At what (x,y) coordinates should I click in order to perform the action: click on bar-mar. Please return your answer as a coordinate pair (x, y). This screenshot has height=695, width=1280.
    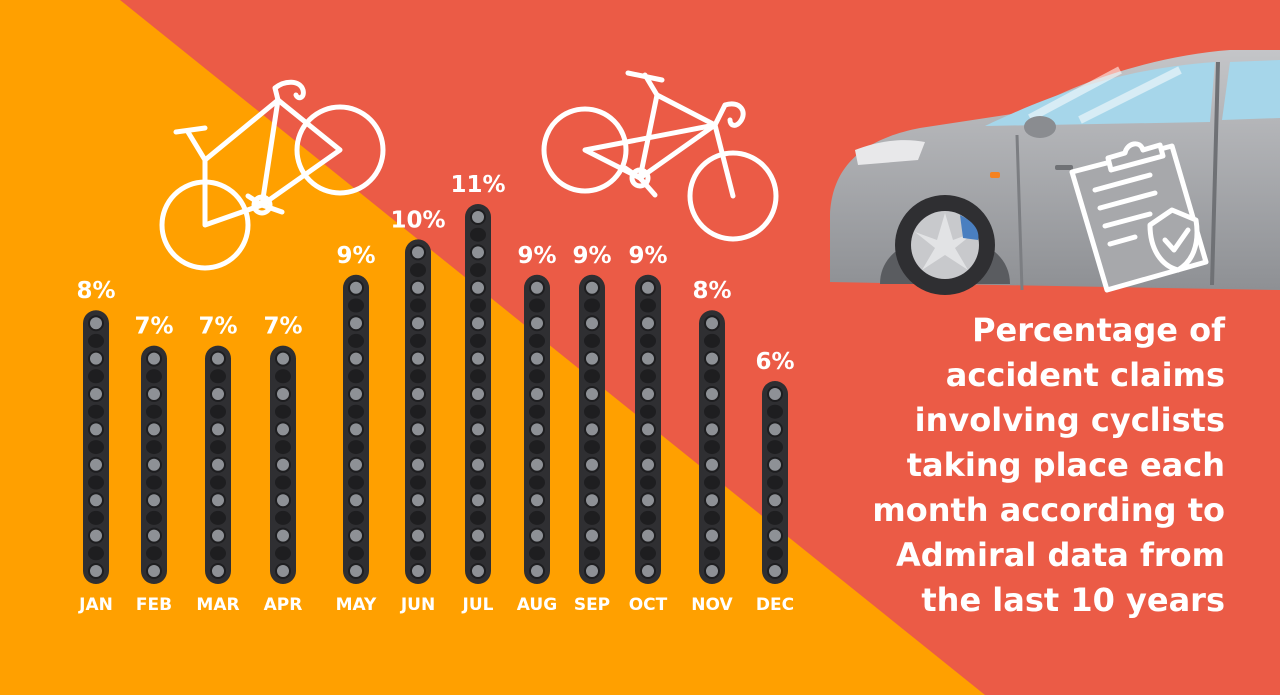
    Looking at the image, I should click on (218, 464).